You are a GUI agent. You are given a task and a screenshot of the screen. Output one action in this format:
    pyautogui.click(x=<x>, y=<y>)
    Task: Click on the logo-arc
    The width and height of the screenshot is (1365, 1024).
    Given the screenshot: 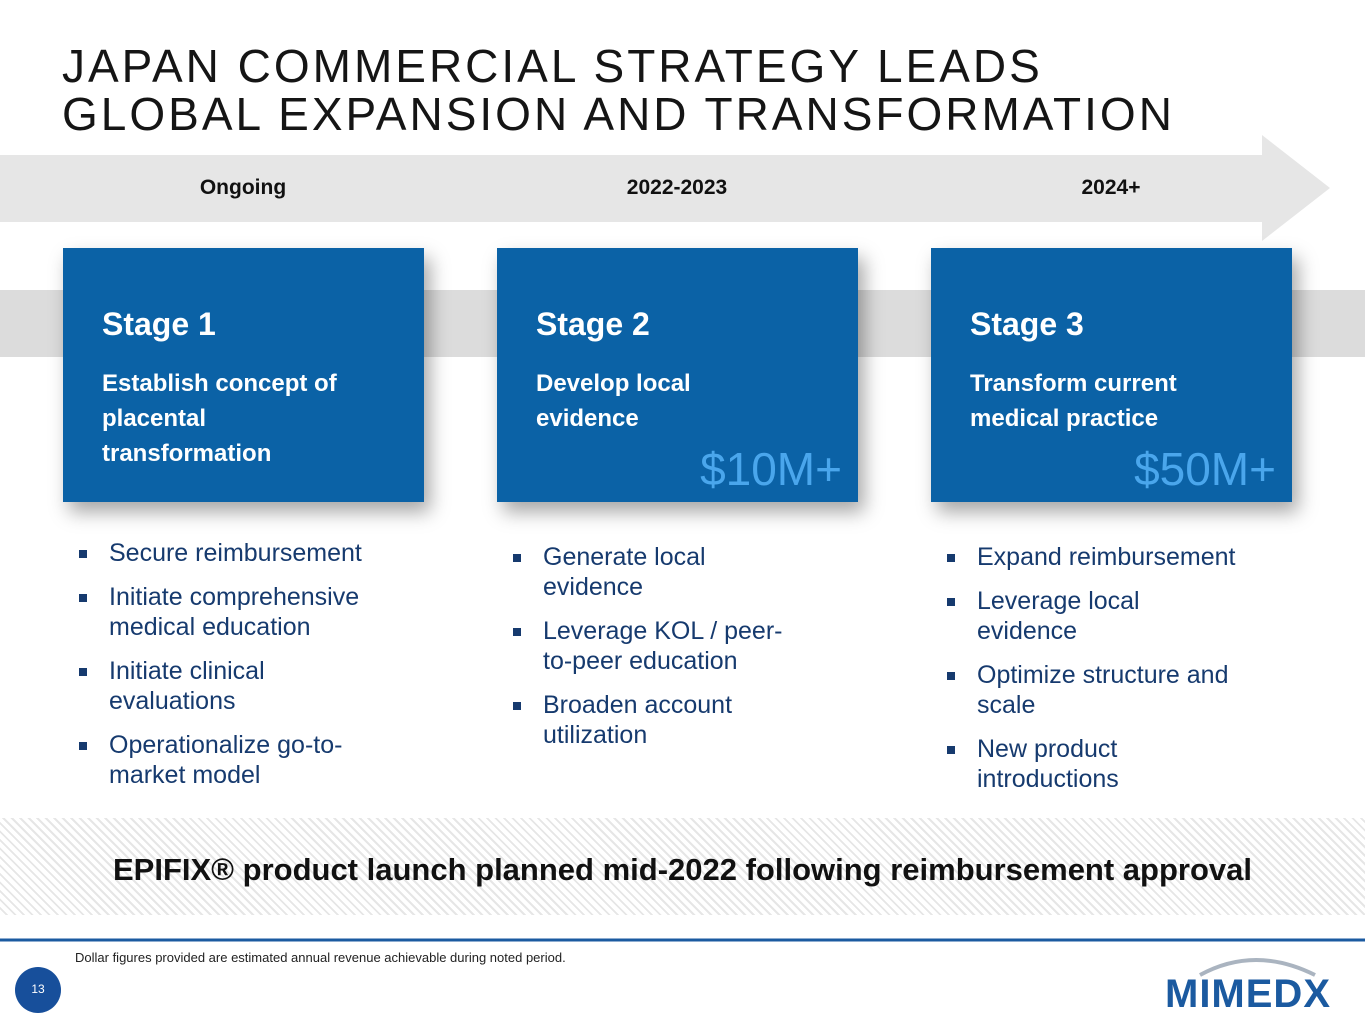 What is the action you would take?
    pyautogui.click(x=1257, y=967)
    